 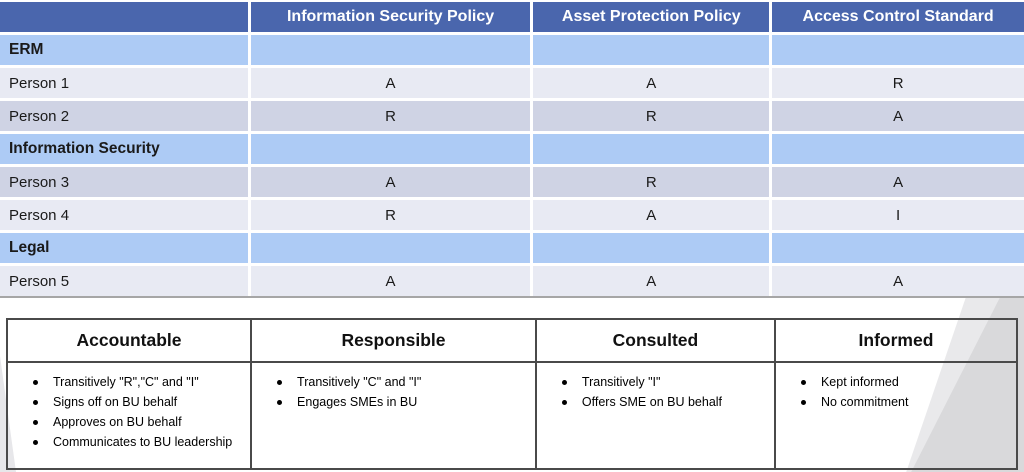 What do you see at coordinates (392, 340) in the screenshot?
I see `legend-column-title: Responsible` at bounding box center [392, 340].